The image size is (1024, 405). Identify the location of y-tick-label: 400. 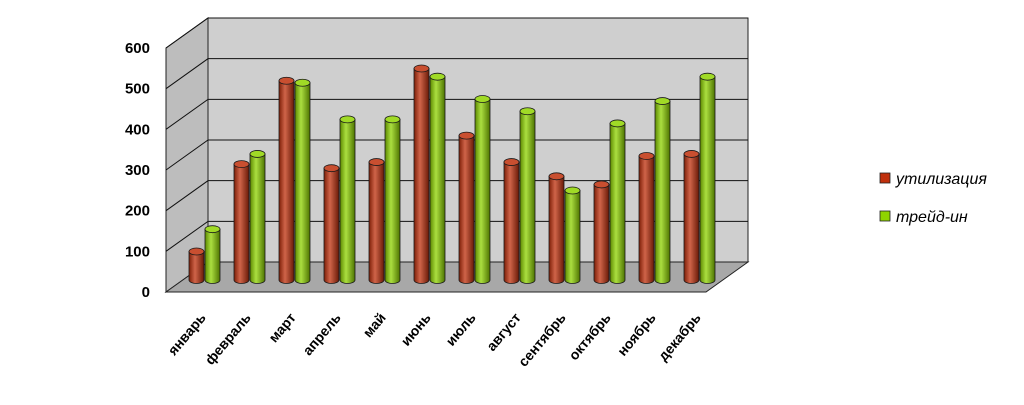
(137, 129).